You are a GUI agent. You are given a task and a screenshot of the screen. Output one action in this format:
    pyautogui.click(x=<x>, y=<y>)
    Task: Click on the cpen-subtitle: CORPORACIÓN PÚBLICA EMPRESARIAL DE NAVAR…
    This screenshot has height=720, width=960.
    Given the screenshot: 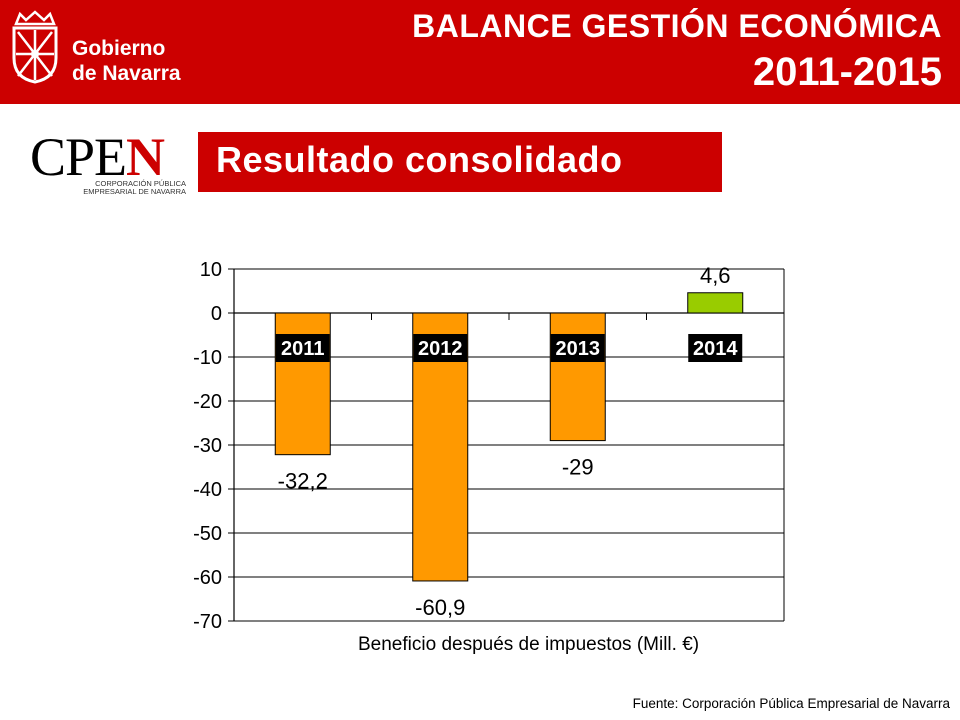 What is the action you would take?
    pyautogui.click(x=131, y=188)
    